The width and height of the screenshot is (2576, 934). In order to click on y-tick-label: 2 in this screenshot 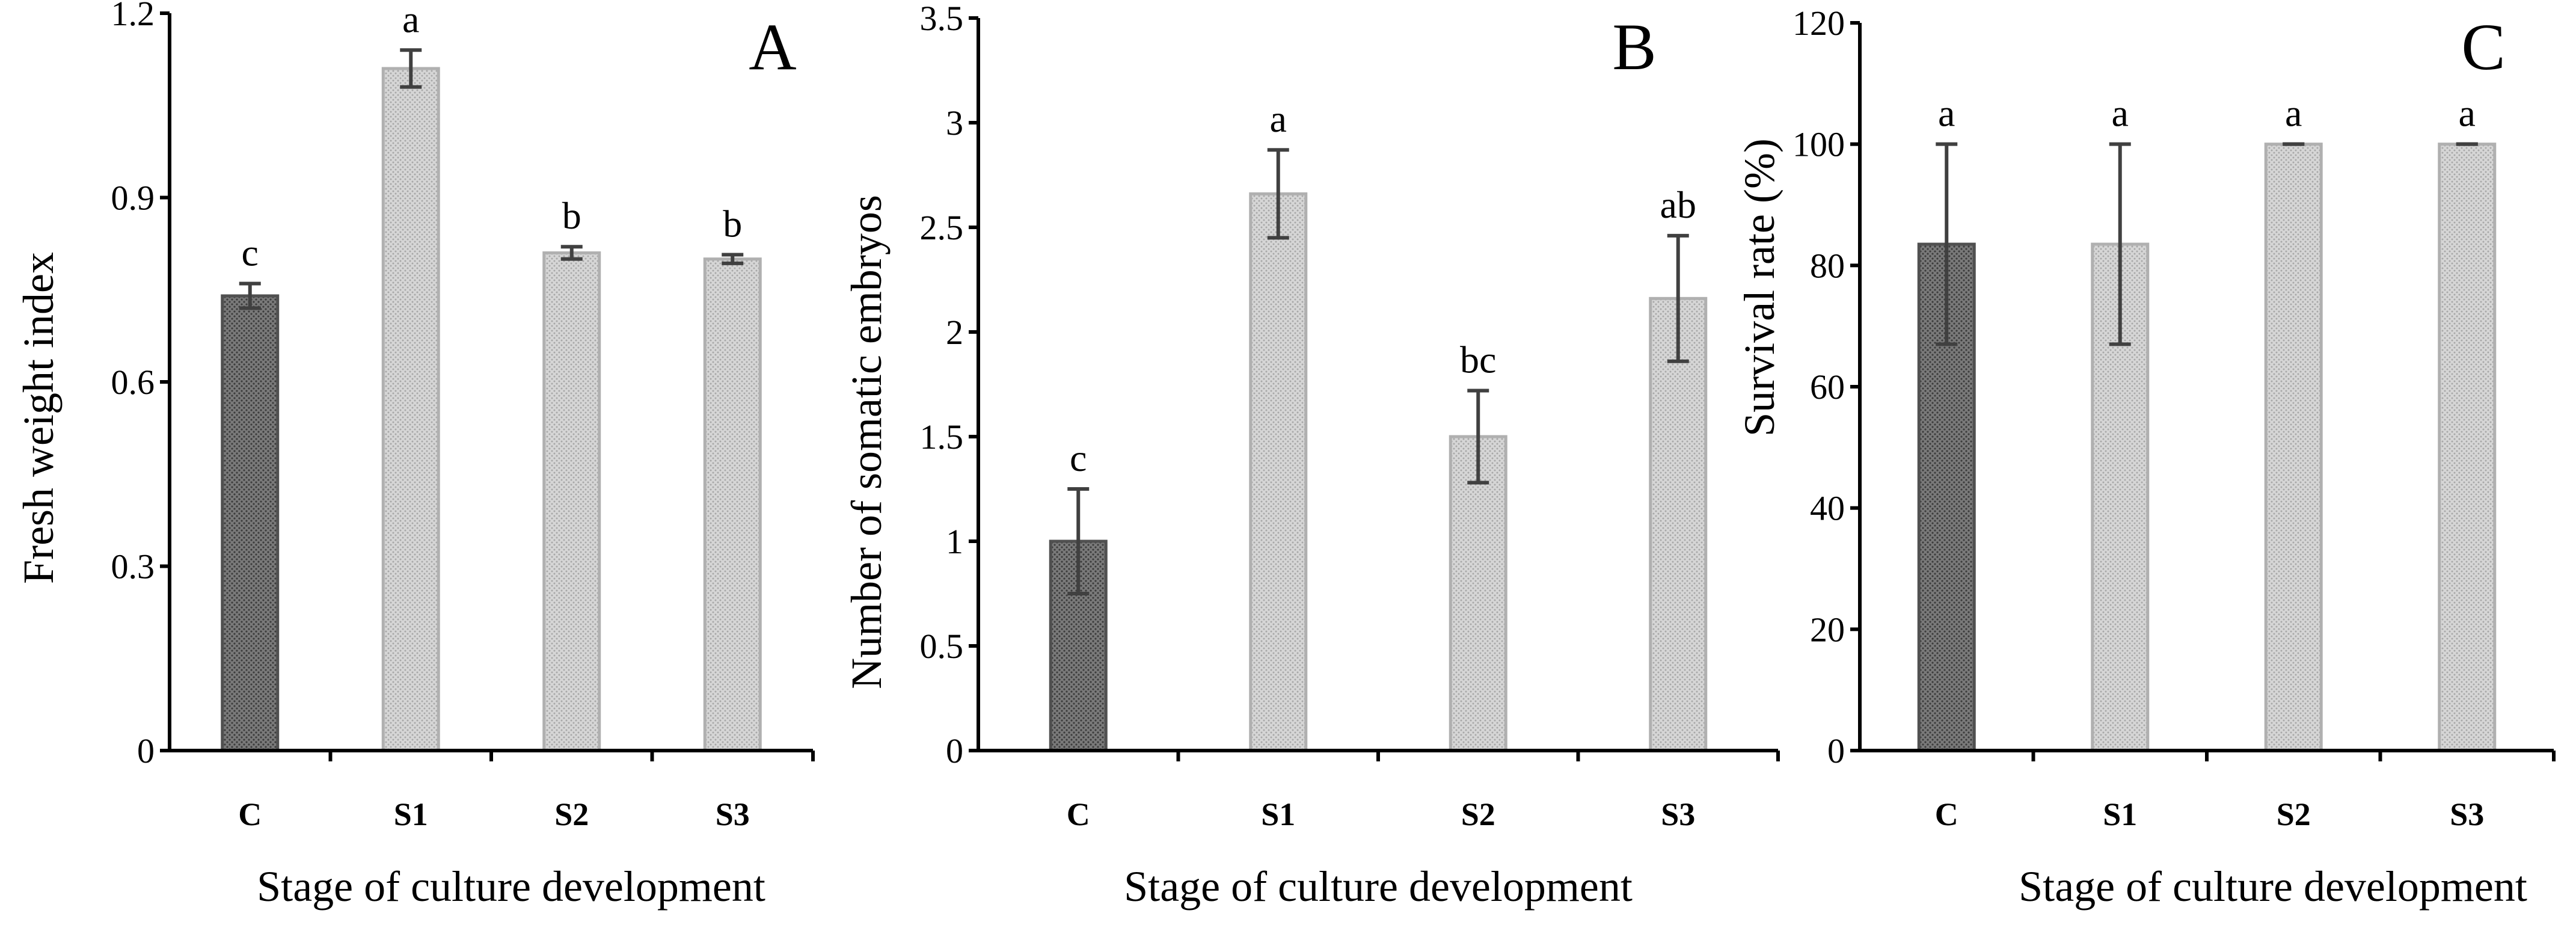, I will do `click(954, 332)`.